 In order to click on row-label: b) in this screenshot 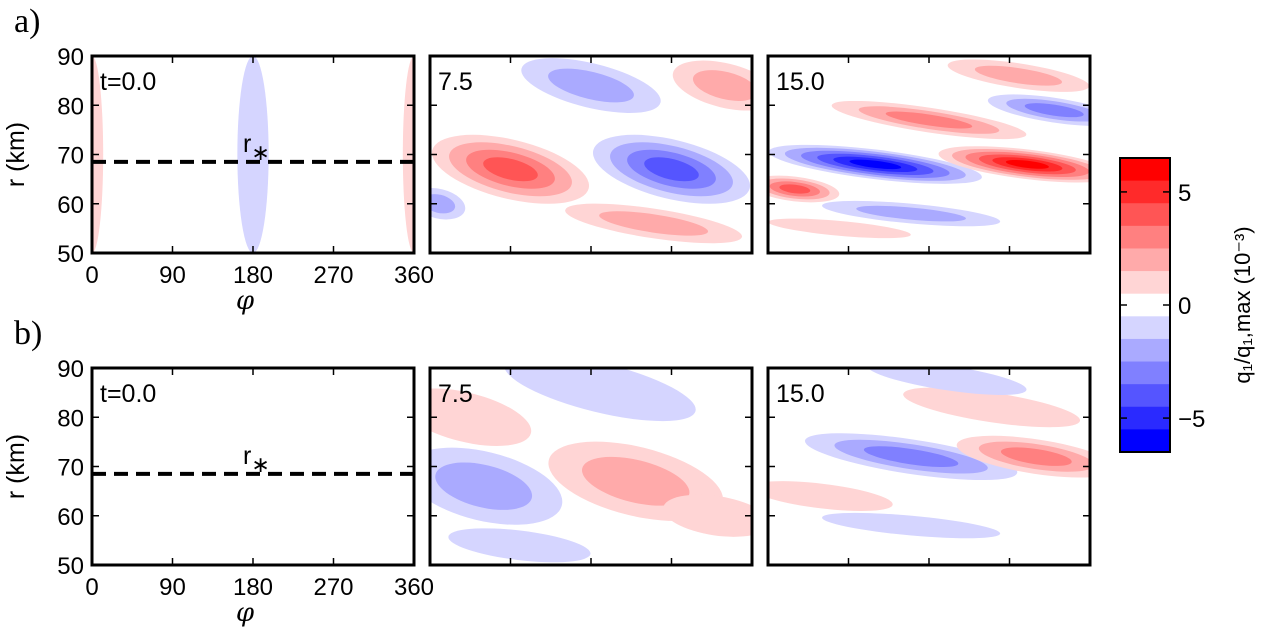, I will do `click(28, 333)`.